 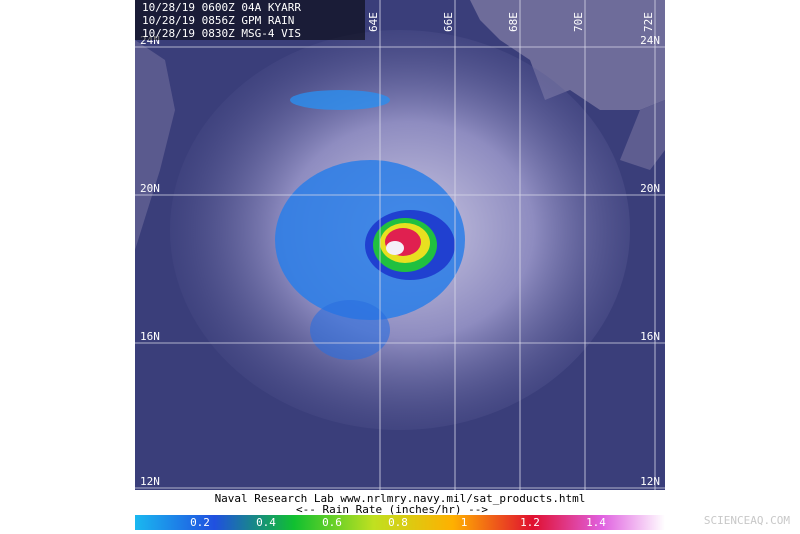 What do you see at coordinates (648, 22) in the screenshot?
I see `lon-label: 72E` at bounding box center [648, 22].